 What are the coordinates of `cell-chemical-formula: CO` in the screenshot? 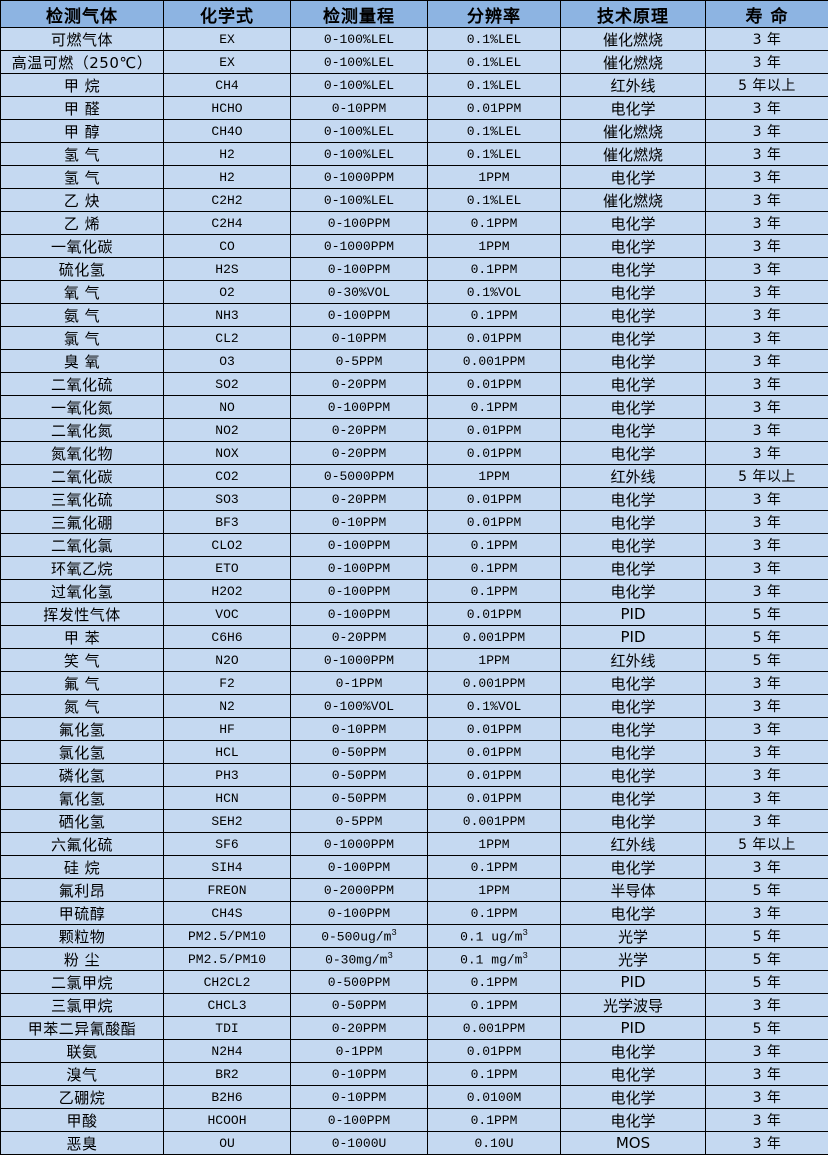 It's located at (227, 246).